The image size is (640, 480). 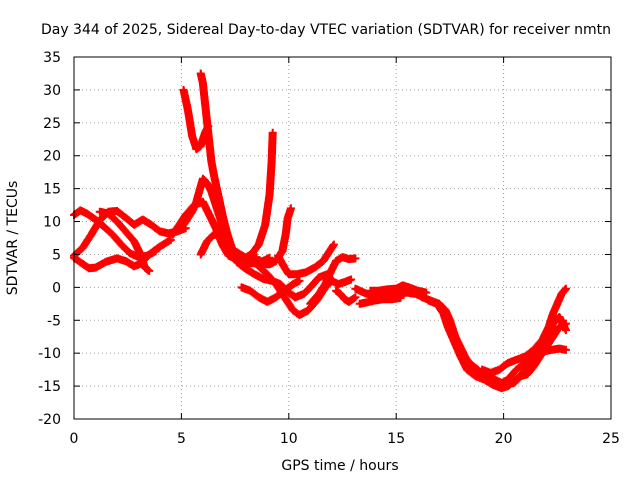 I want to click on y-tick-label: -15, so click(x=49, y=387).